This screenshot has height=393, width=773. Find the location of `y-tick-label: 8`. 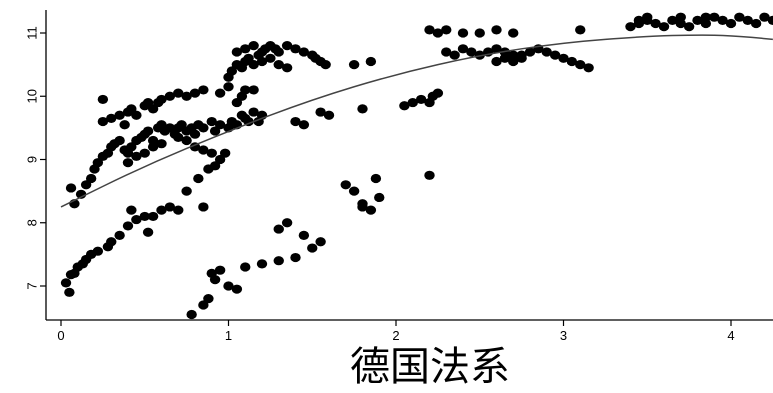

y-tick-label: 8 is located at coordinates (31, 222).